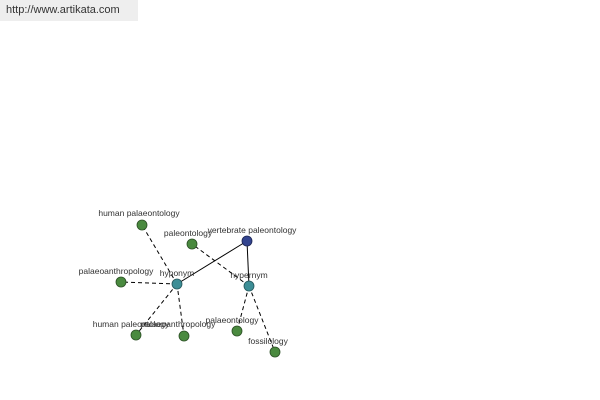 The height and width of the screenshot is (400, 600). I want to click on node-label: hyponym, so click(177, 273).